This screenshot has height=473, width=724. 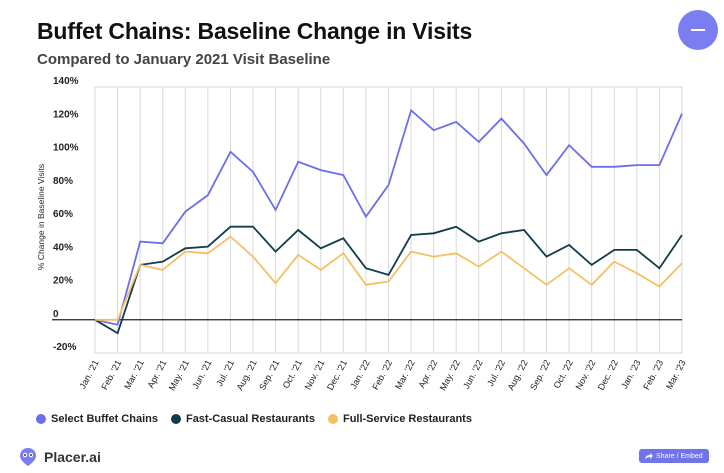 I want to click on share-icon, so click(x=649, y=455).